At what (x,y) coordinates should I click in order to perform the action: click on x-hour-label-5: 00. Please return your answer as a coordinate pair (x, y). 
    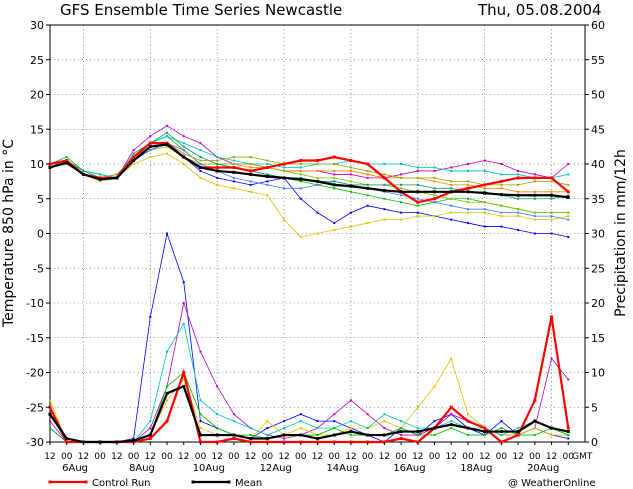
    Looking at the image, I should click on (134, 457).